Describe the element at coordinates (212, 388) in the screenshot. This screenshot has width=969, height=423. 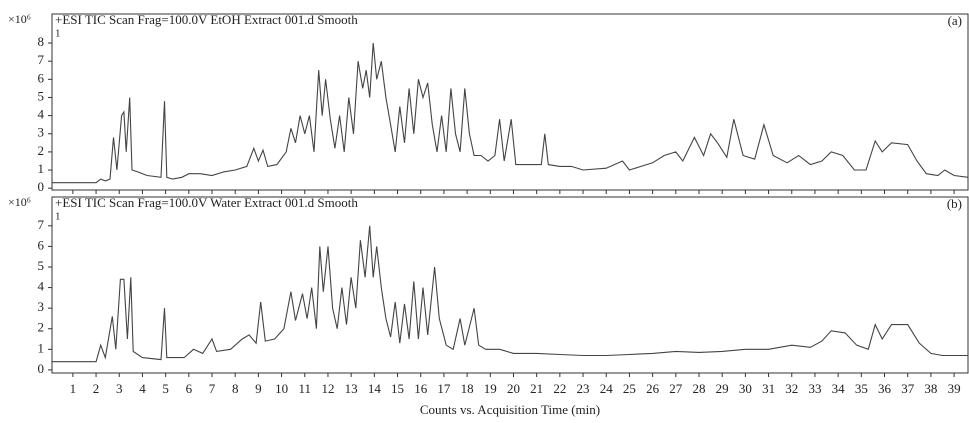
I see `x-tick-label: 7` at that location.